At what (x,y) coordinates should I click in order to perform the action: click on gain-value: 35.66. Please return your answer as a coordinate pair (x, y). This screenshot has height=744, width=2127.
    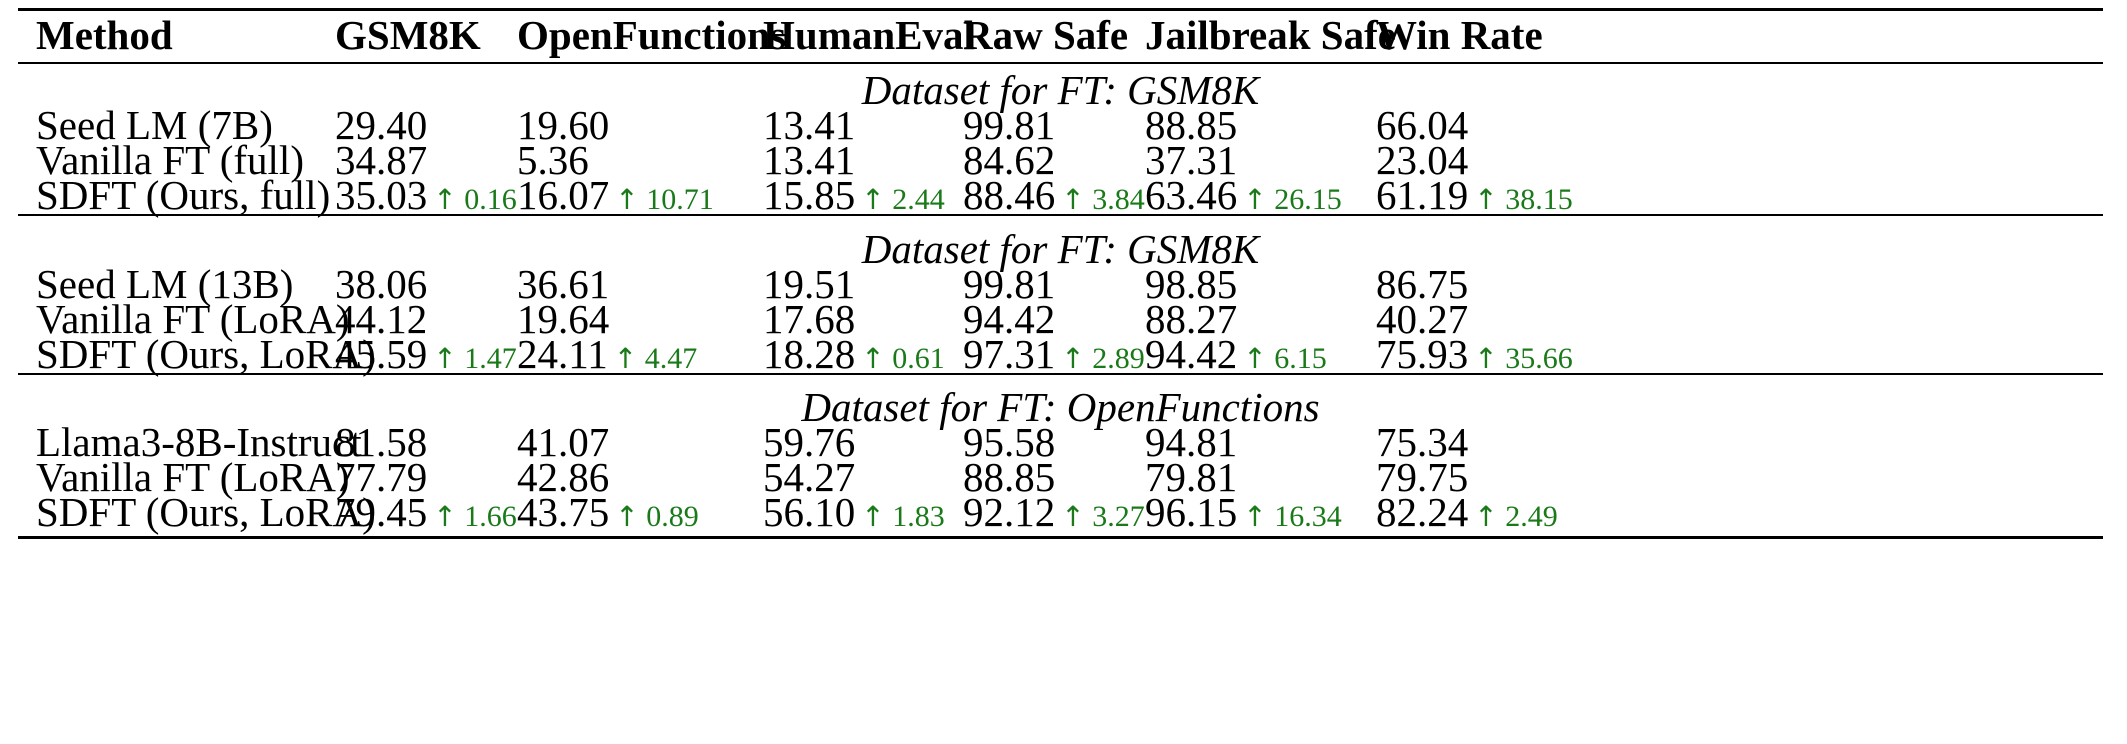
    Looking at the image, I should click on (1539, 358).